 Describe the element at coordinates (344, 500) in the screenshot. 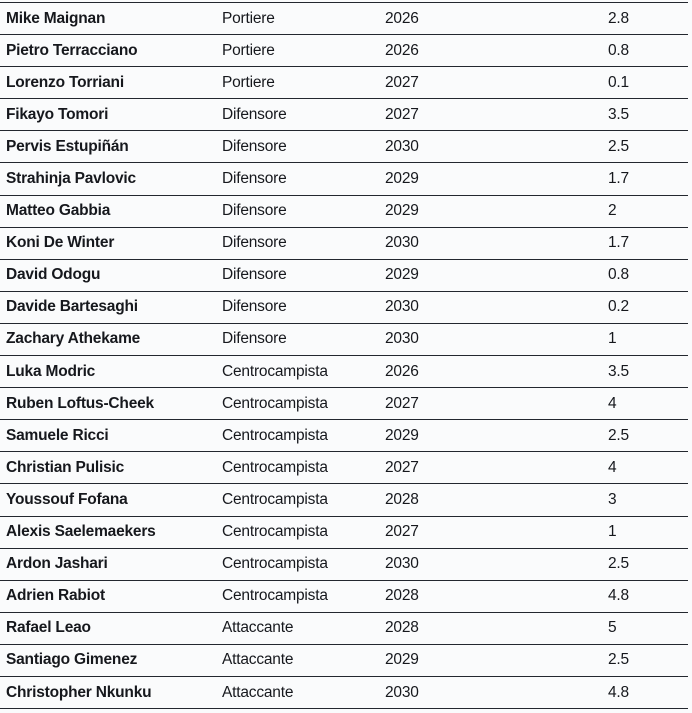

I see `table-row: Youssouf Fofana Centrocampista 2028 3` at that location.